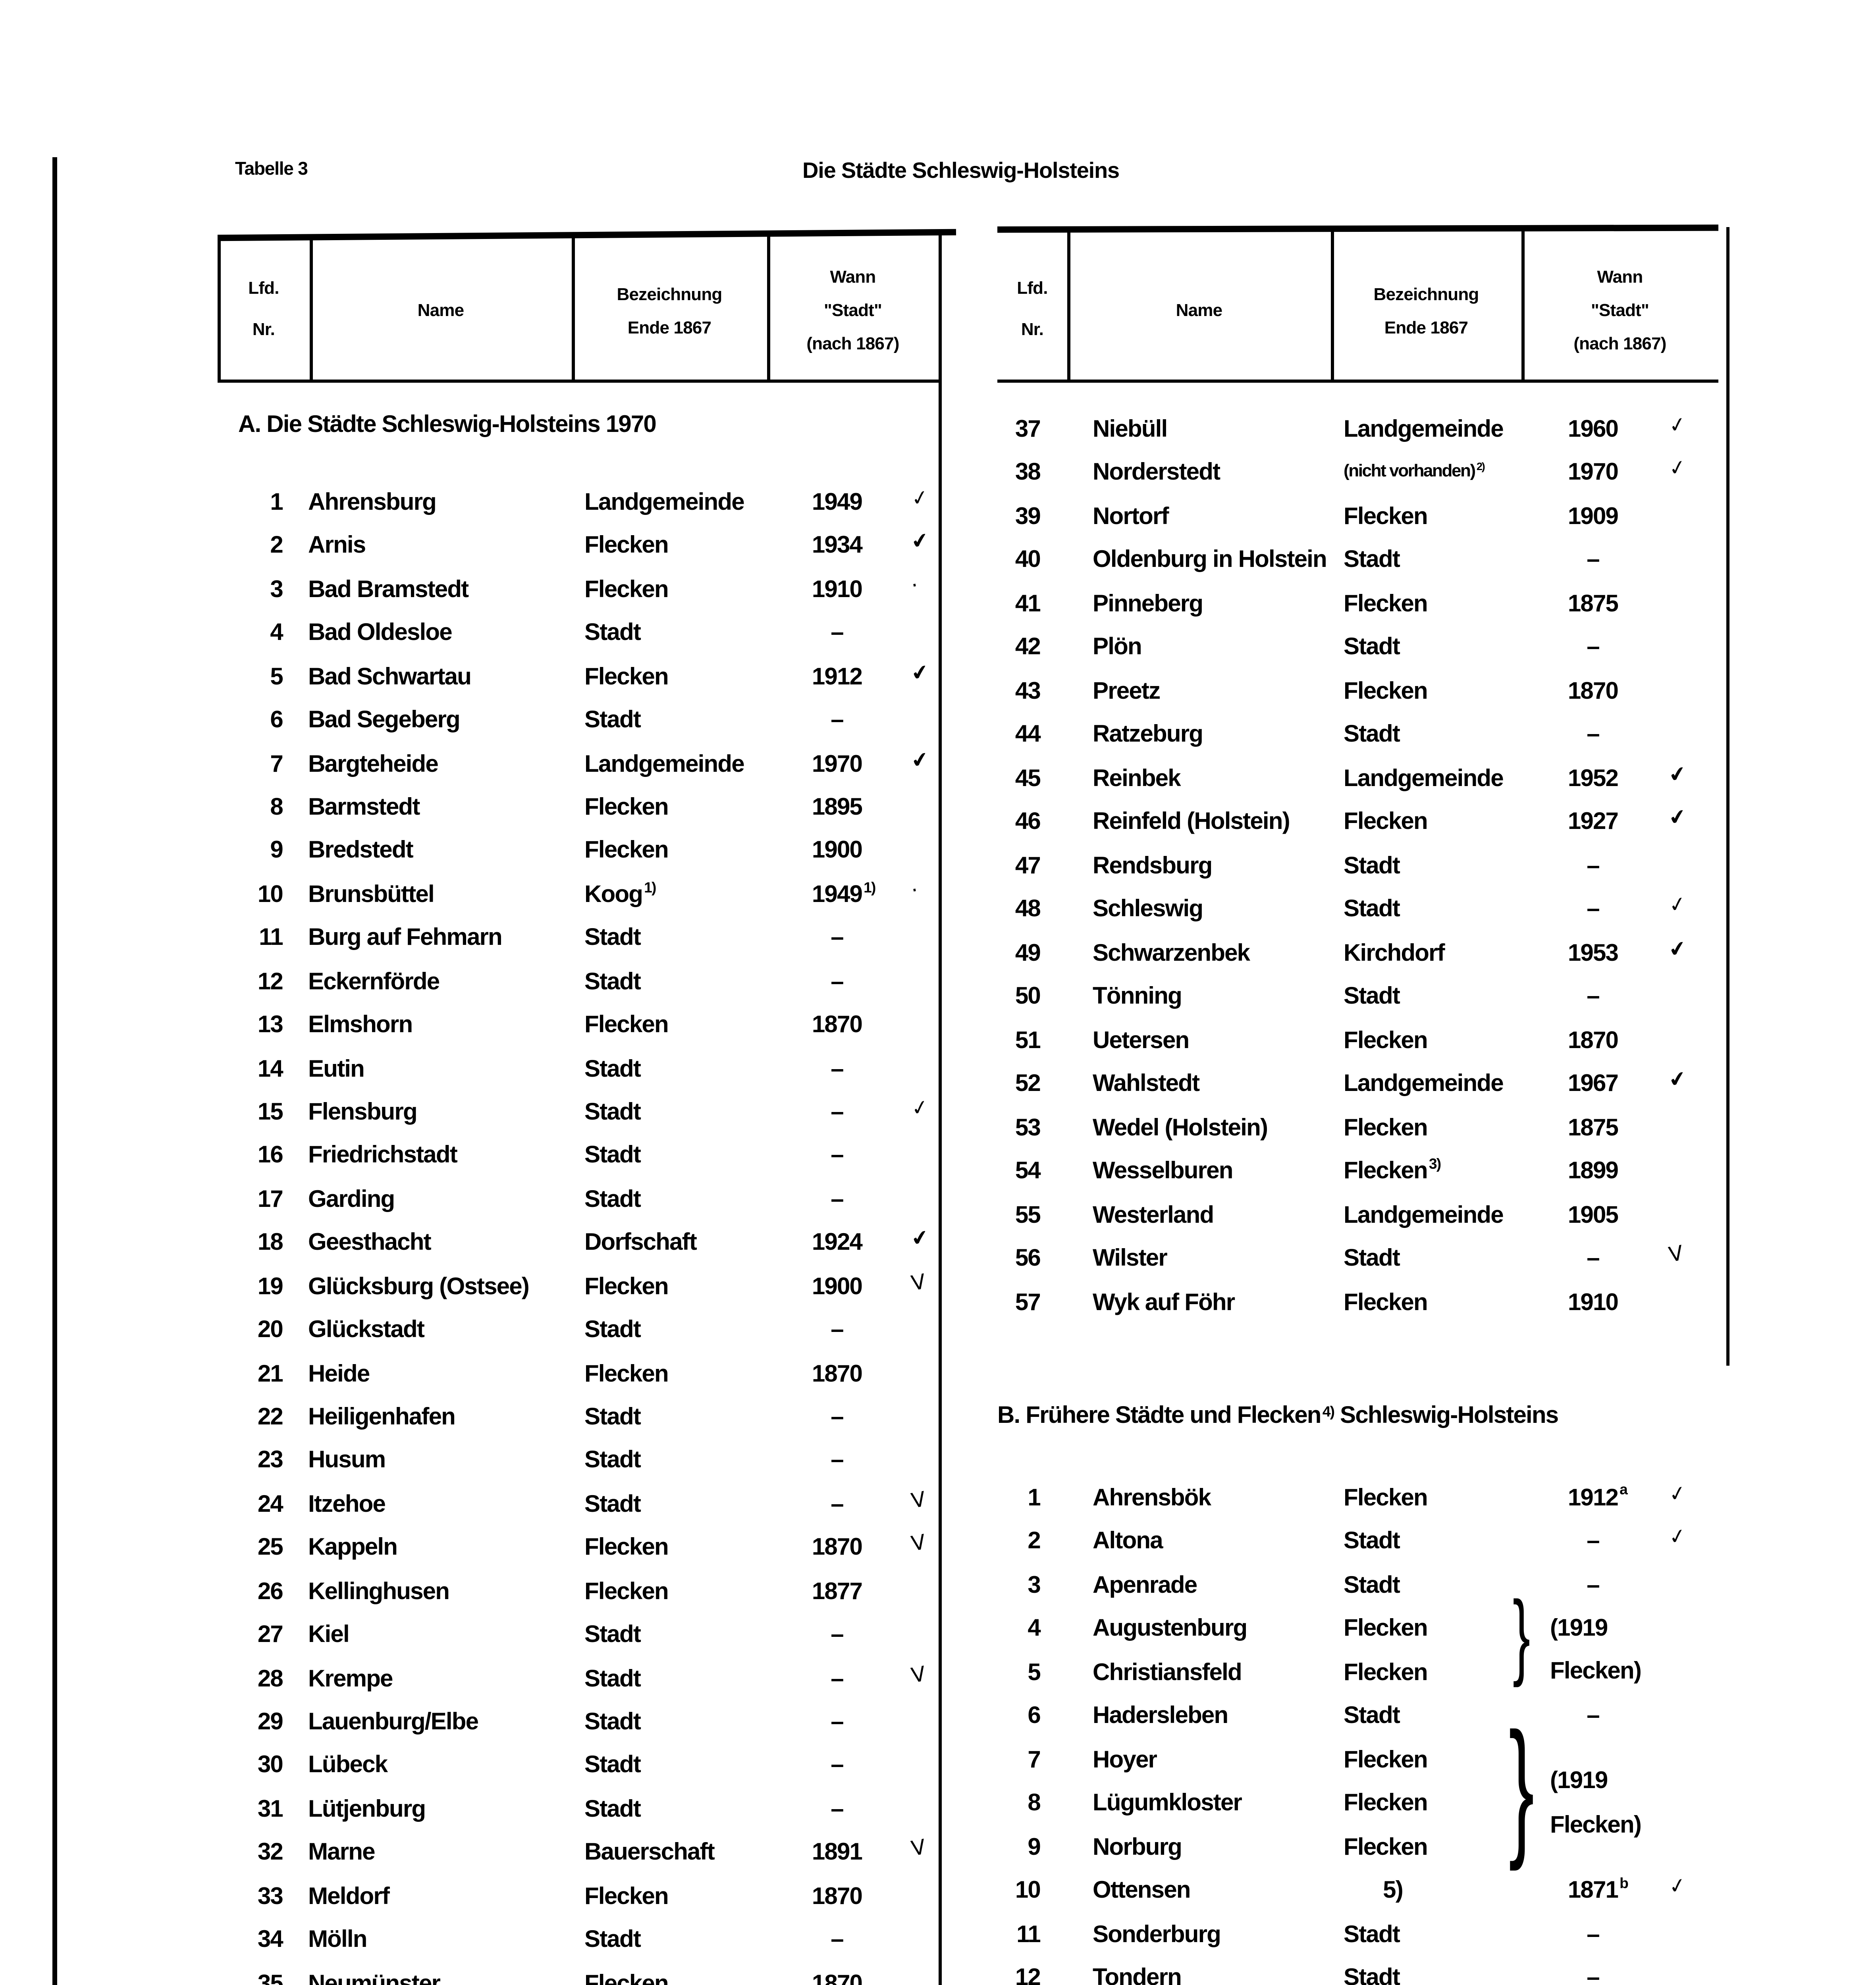 Image resolution: width=1876 pixels, height=1985 pixels. I want to click on row-number: 38, so click(1028, 472).